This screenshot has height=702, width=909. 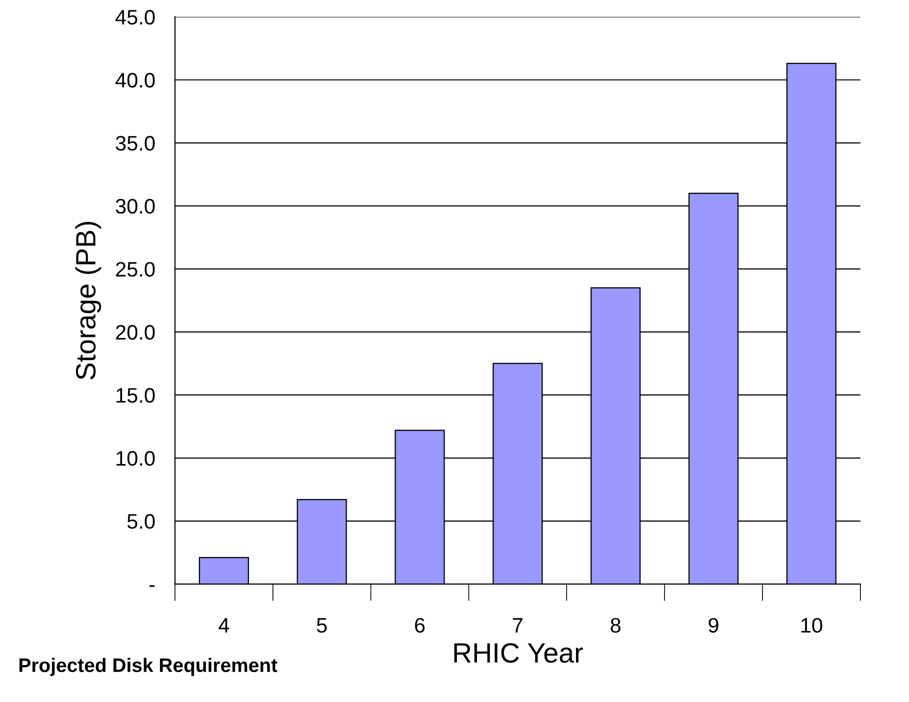 What do you see at coordinates (615, 625) in the screenshot?
I see `x-tick-label: 8` at bounding box center [615, 625].